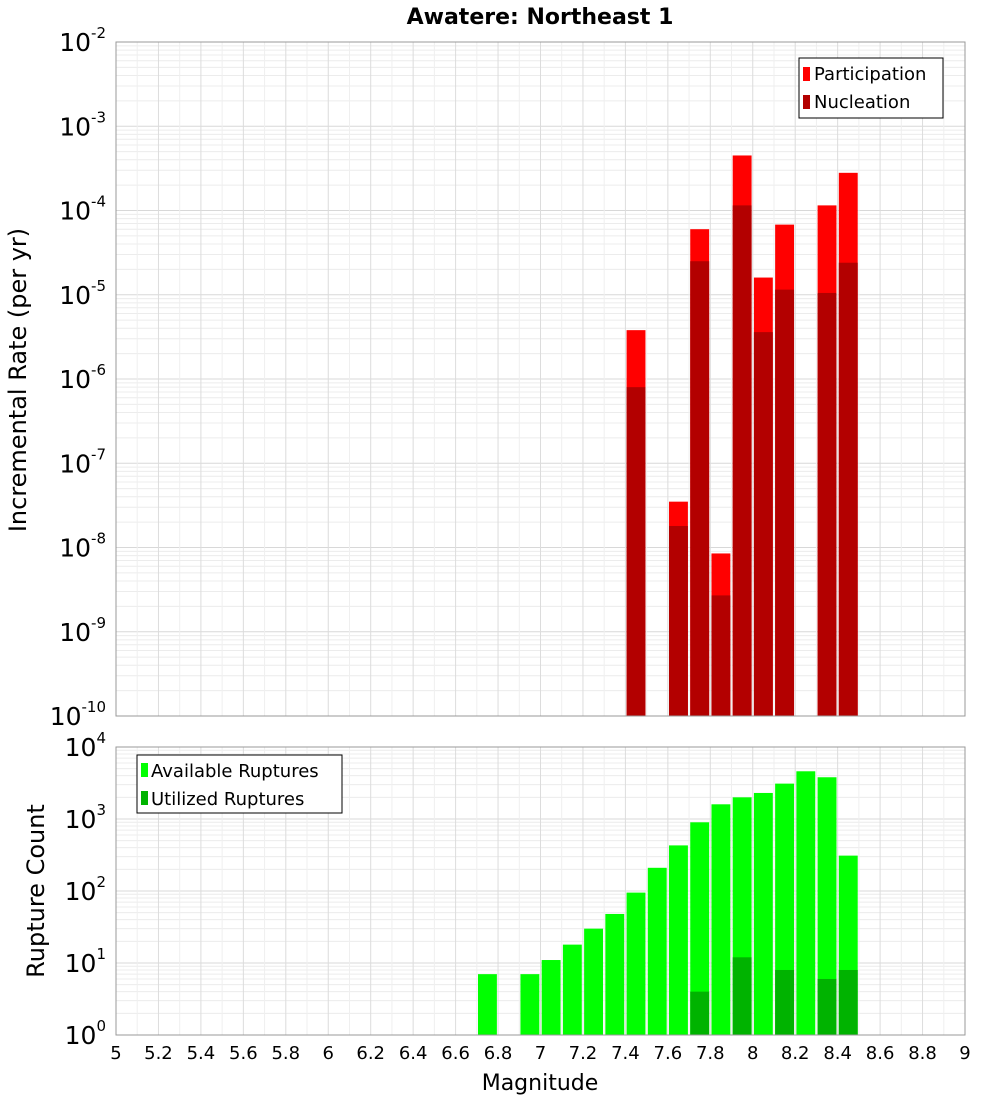  Describe the element at coordinates (82, 630) in the screenshot. I see `y-tick-label: 10⁻⁹` at that location.